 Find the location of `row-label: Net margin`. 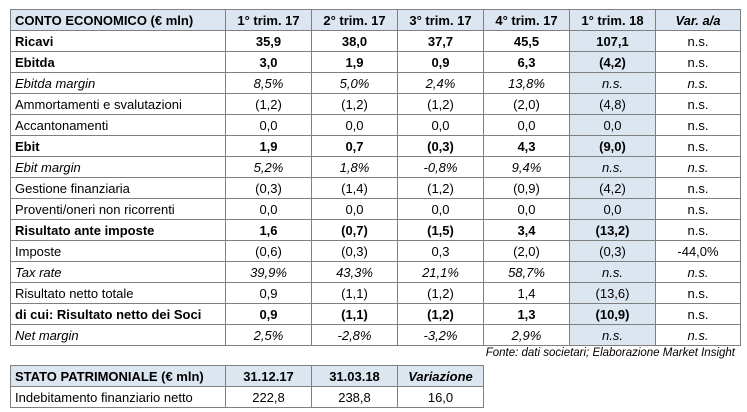

row-label: Net margin is located at coordinates (118, 335).